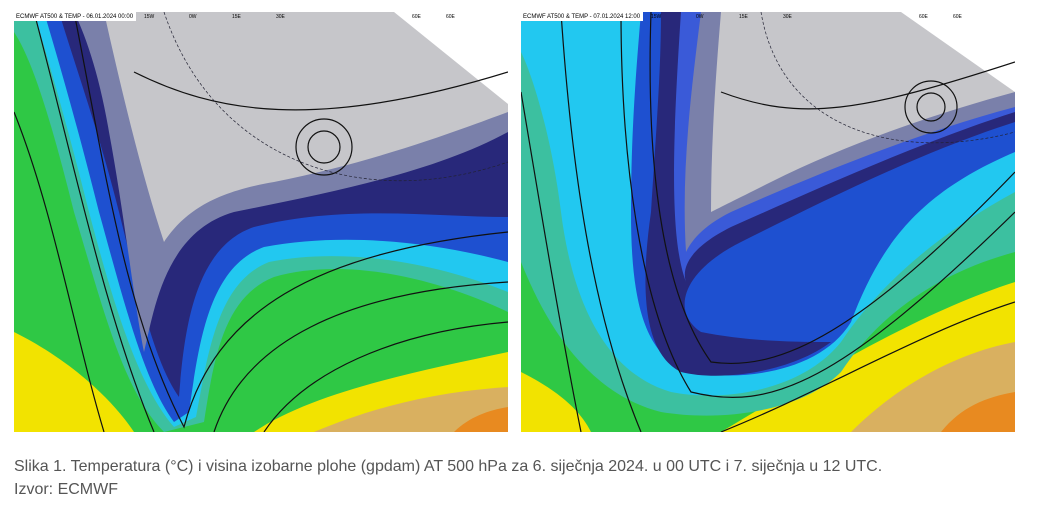 The image size is (1040, 513). What do you see at coordinates (75, 17) in the screenshot?
I see `map-header: ECMWF AT500 & TEMP - 06.01.2024 00:00` at bounding box center [75, 17].